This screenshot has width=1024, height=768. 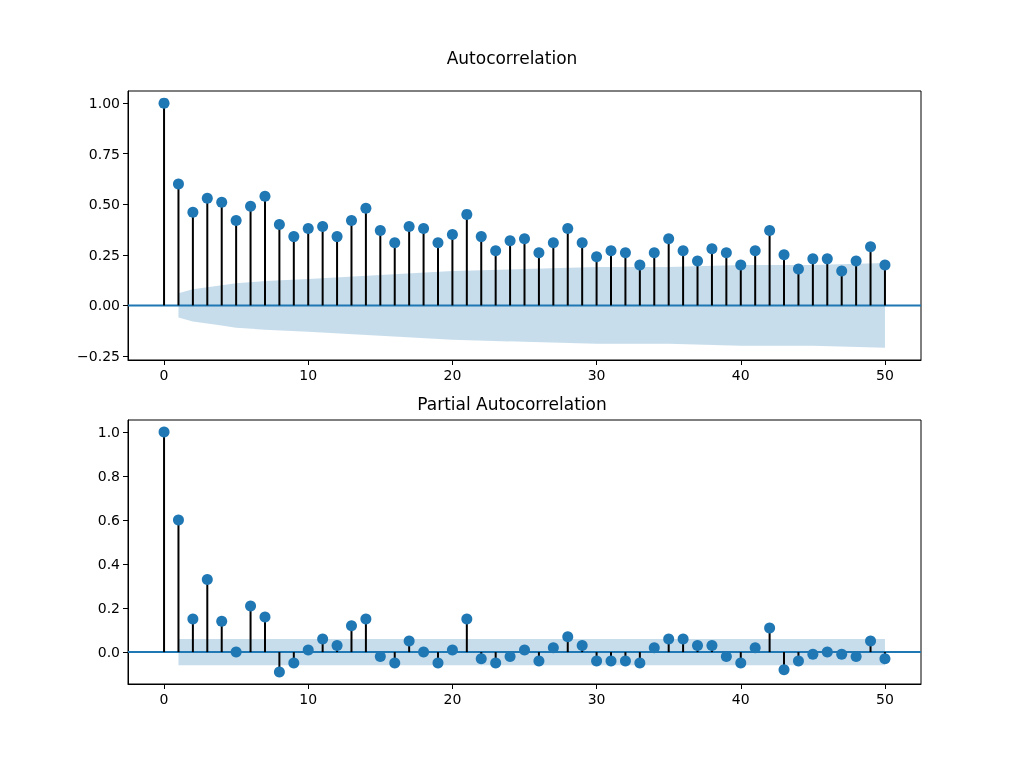 What do you see at coordinates (512, 403) in the screenshot?
I see `chart-title: Partial Autocorrelation` at bounding box center [512, 403].